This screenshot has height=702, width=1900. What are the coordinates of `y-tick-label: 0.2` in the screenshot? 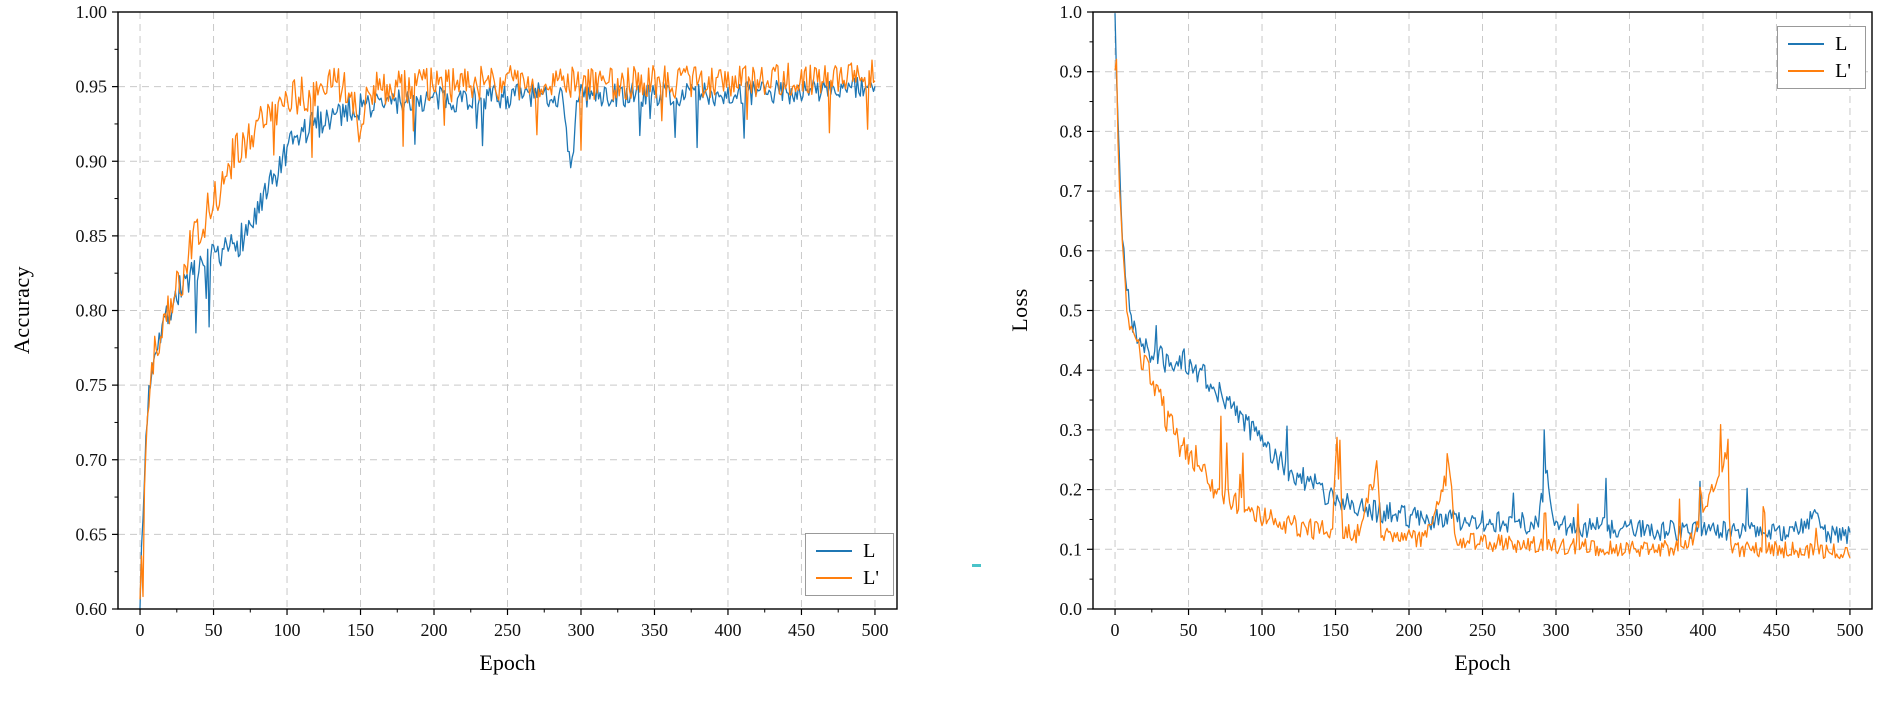 It's located at (1071, 490).